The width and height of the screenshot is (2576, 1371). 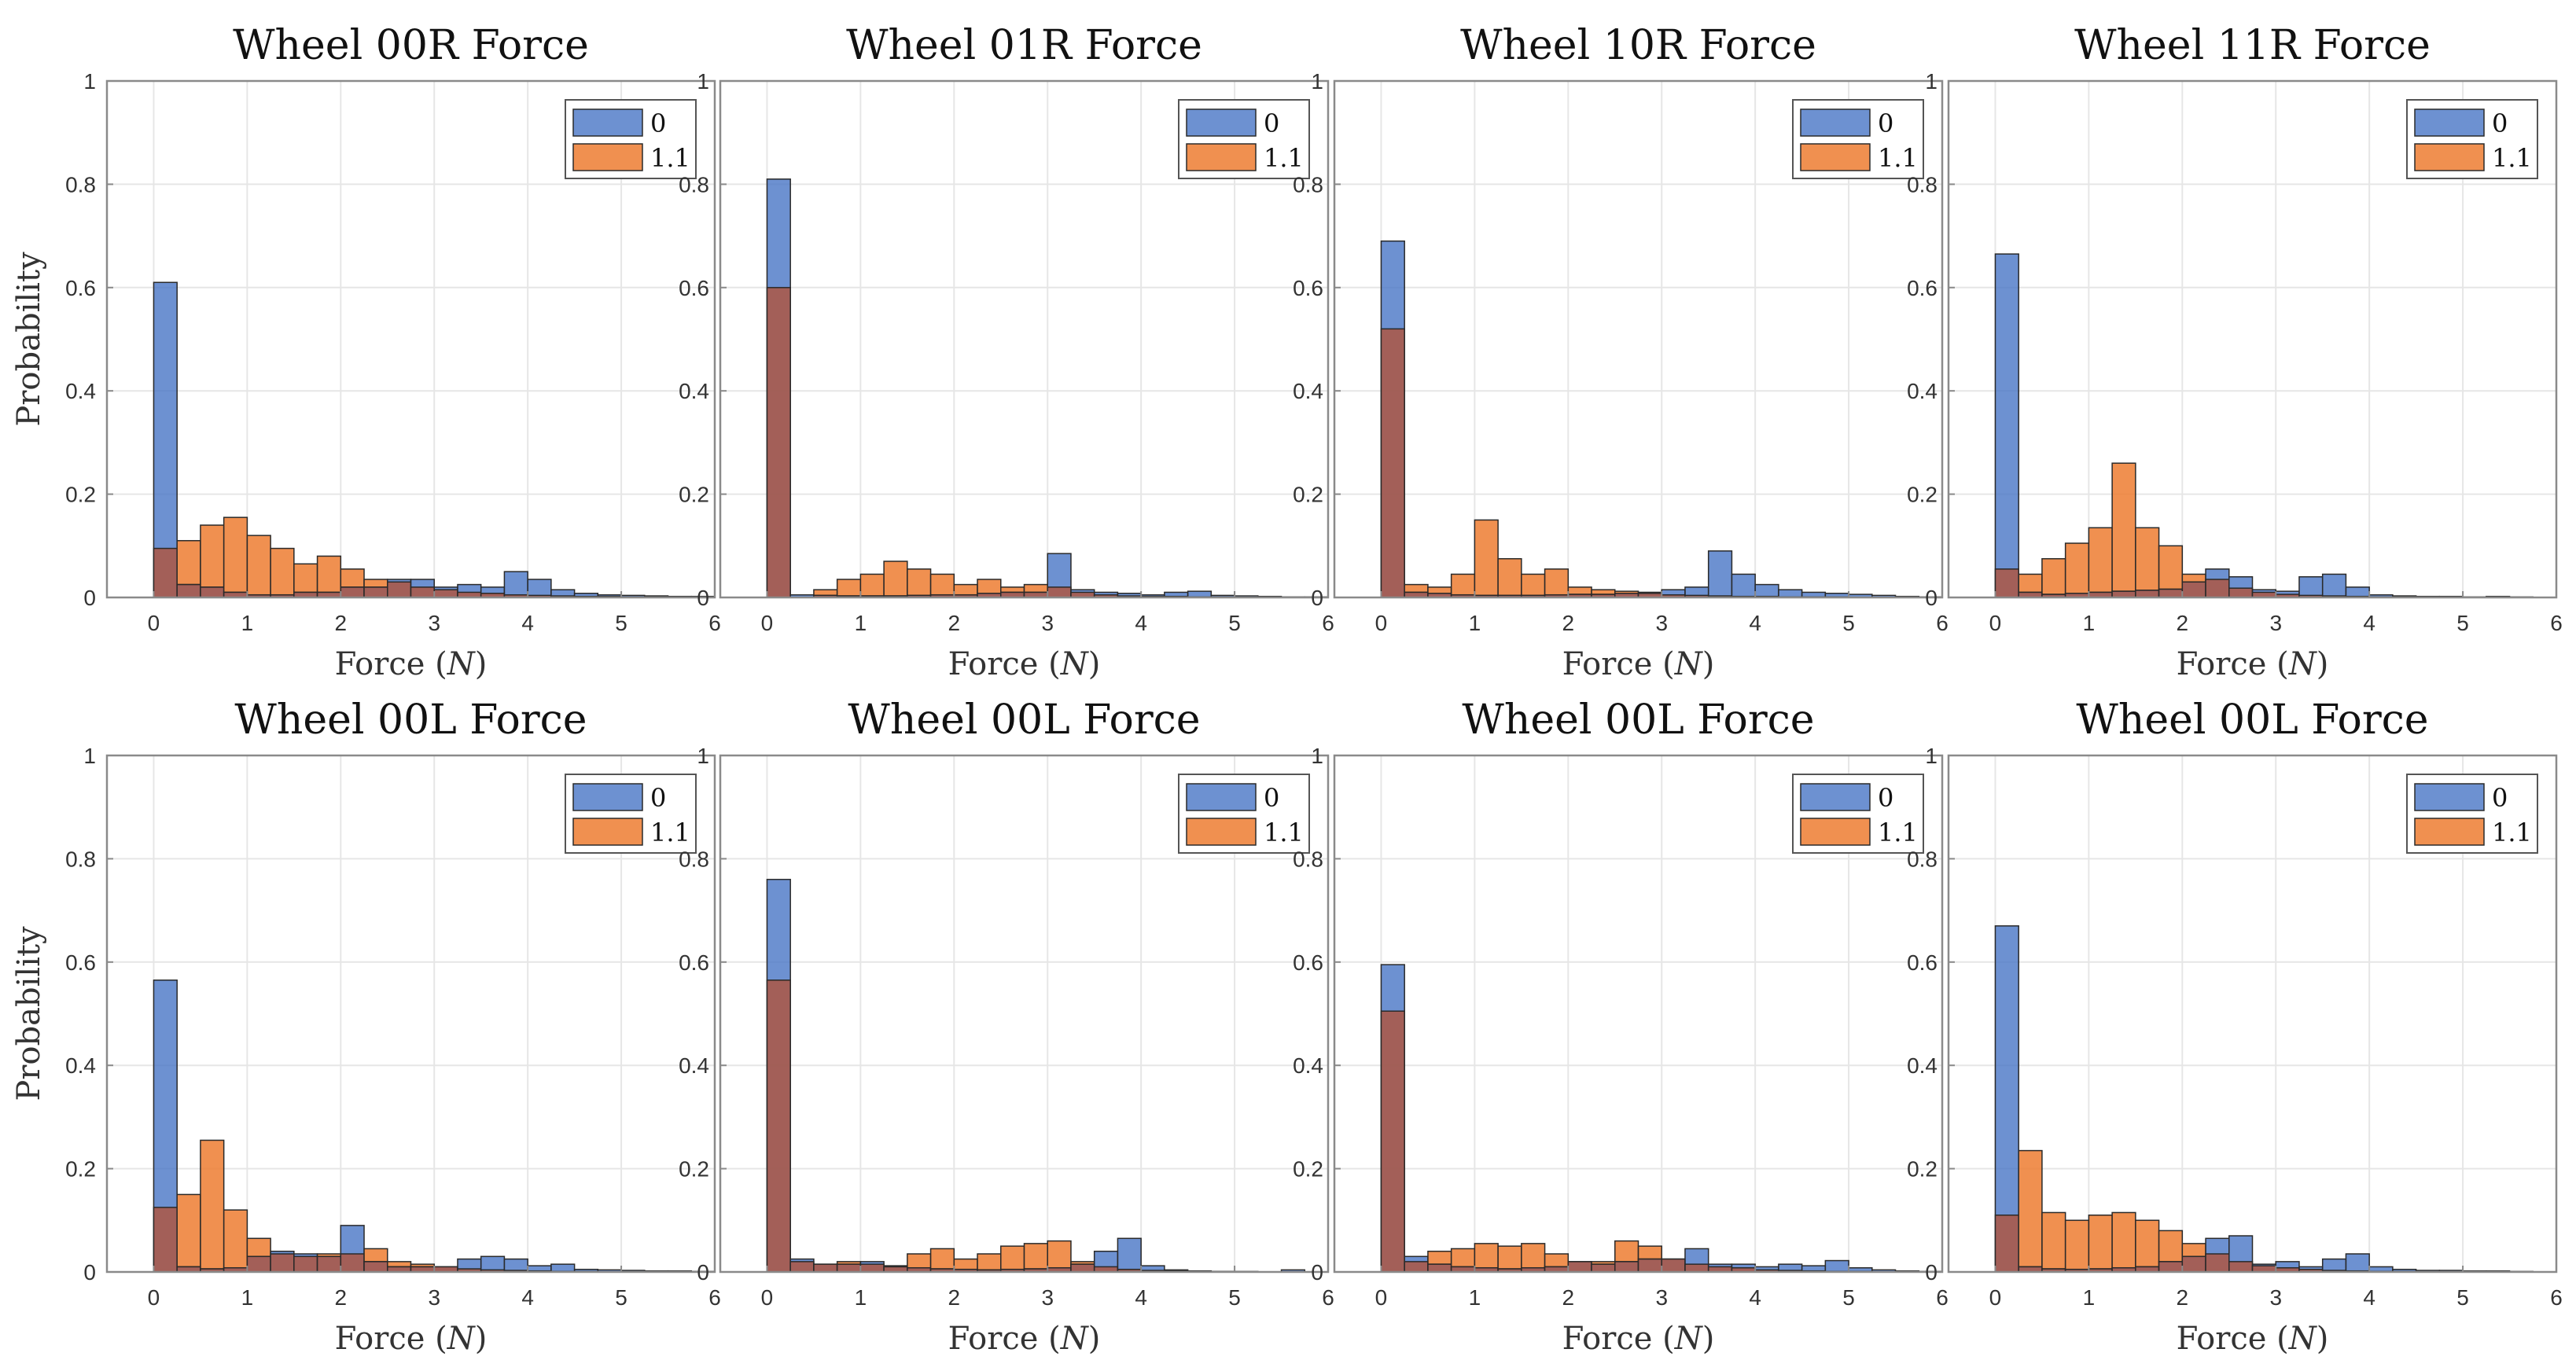 What do you see at coordinates (539, 588) in the screenshot?
I see `bar-series0-bin16` at bounding box center [539, 588].